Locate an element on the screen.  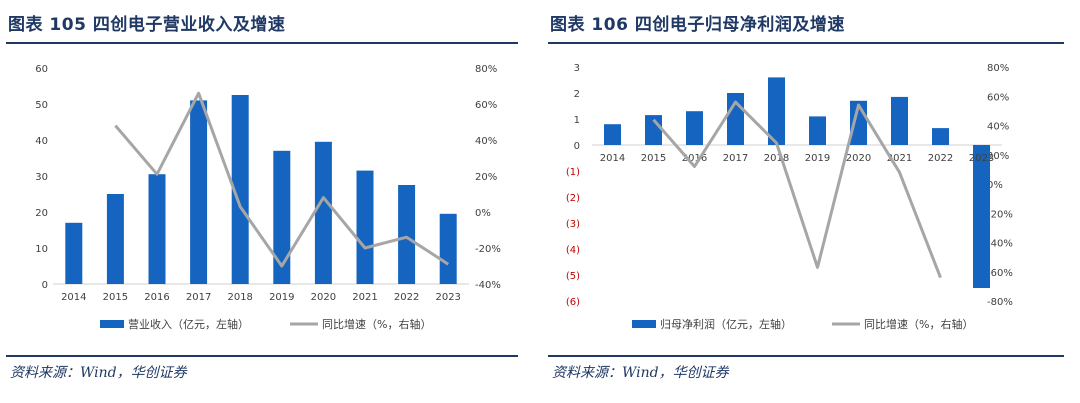
left-axis-tick-label: 50 is located at coordinates (41, 105).